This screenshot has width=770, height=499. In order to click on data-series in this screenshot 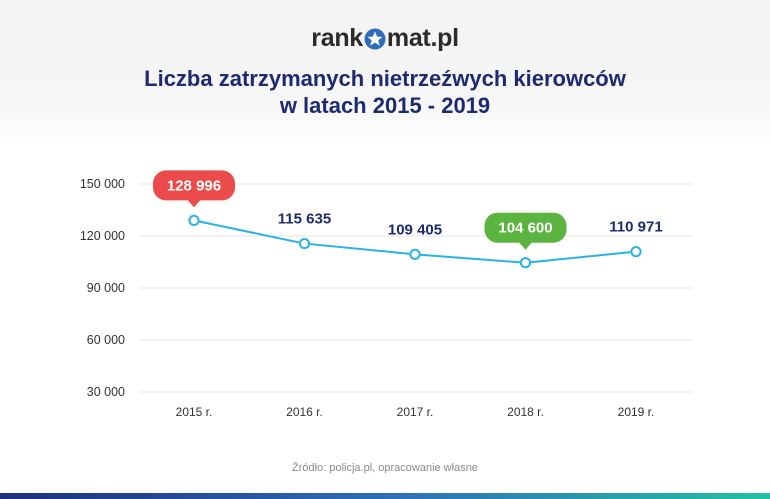, I will do `click(415, 241)`.